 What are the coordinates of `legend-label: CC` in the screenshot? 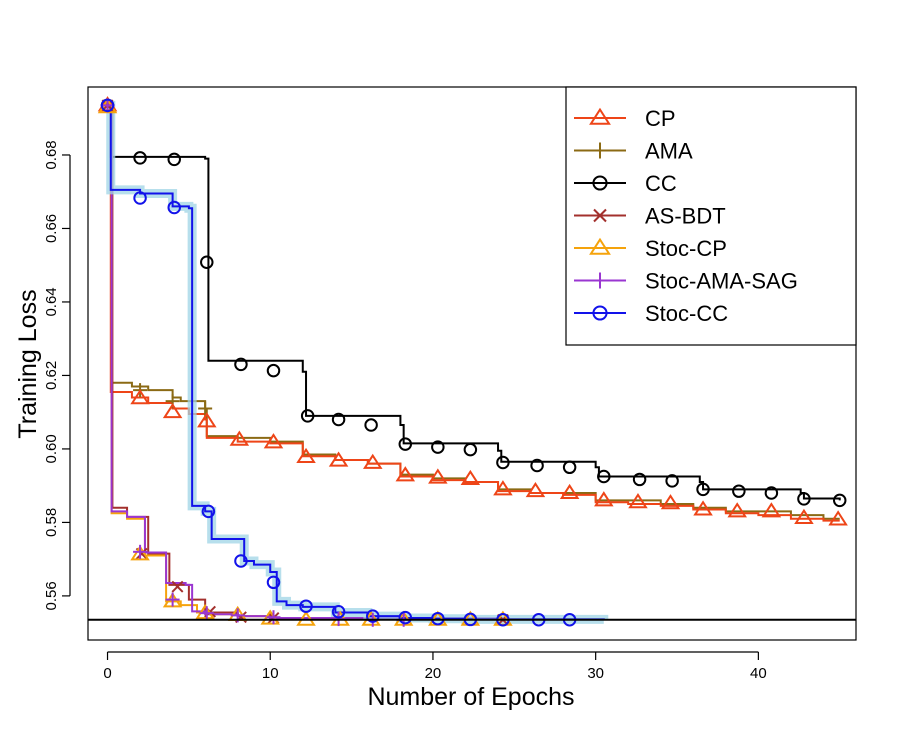 It's located at (661, 183).